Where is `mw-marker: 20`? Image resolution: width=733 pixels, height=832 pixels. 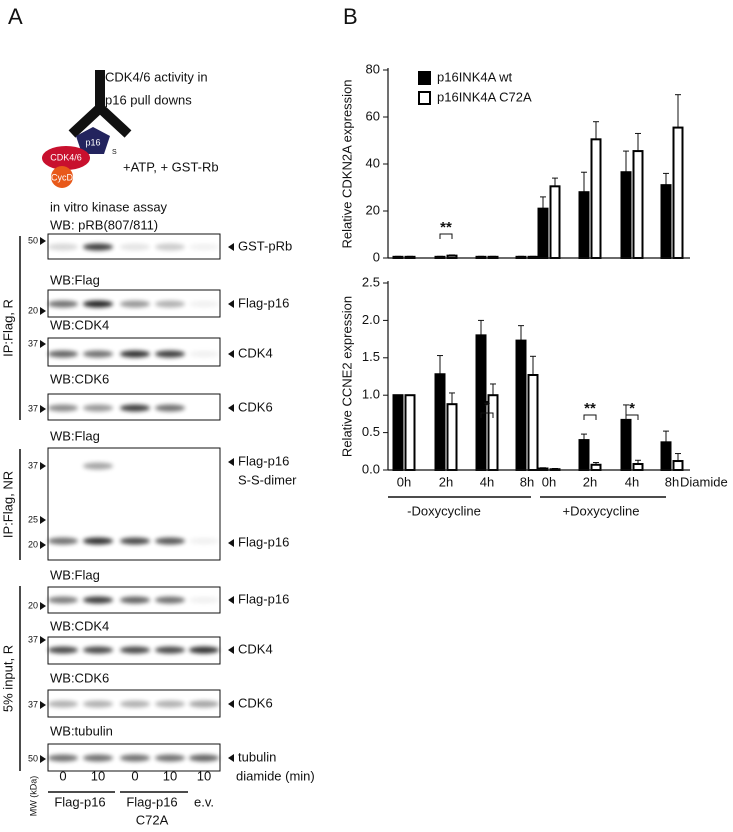
mw-marker: 20 is located at coordinates (33, 605).